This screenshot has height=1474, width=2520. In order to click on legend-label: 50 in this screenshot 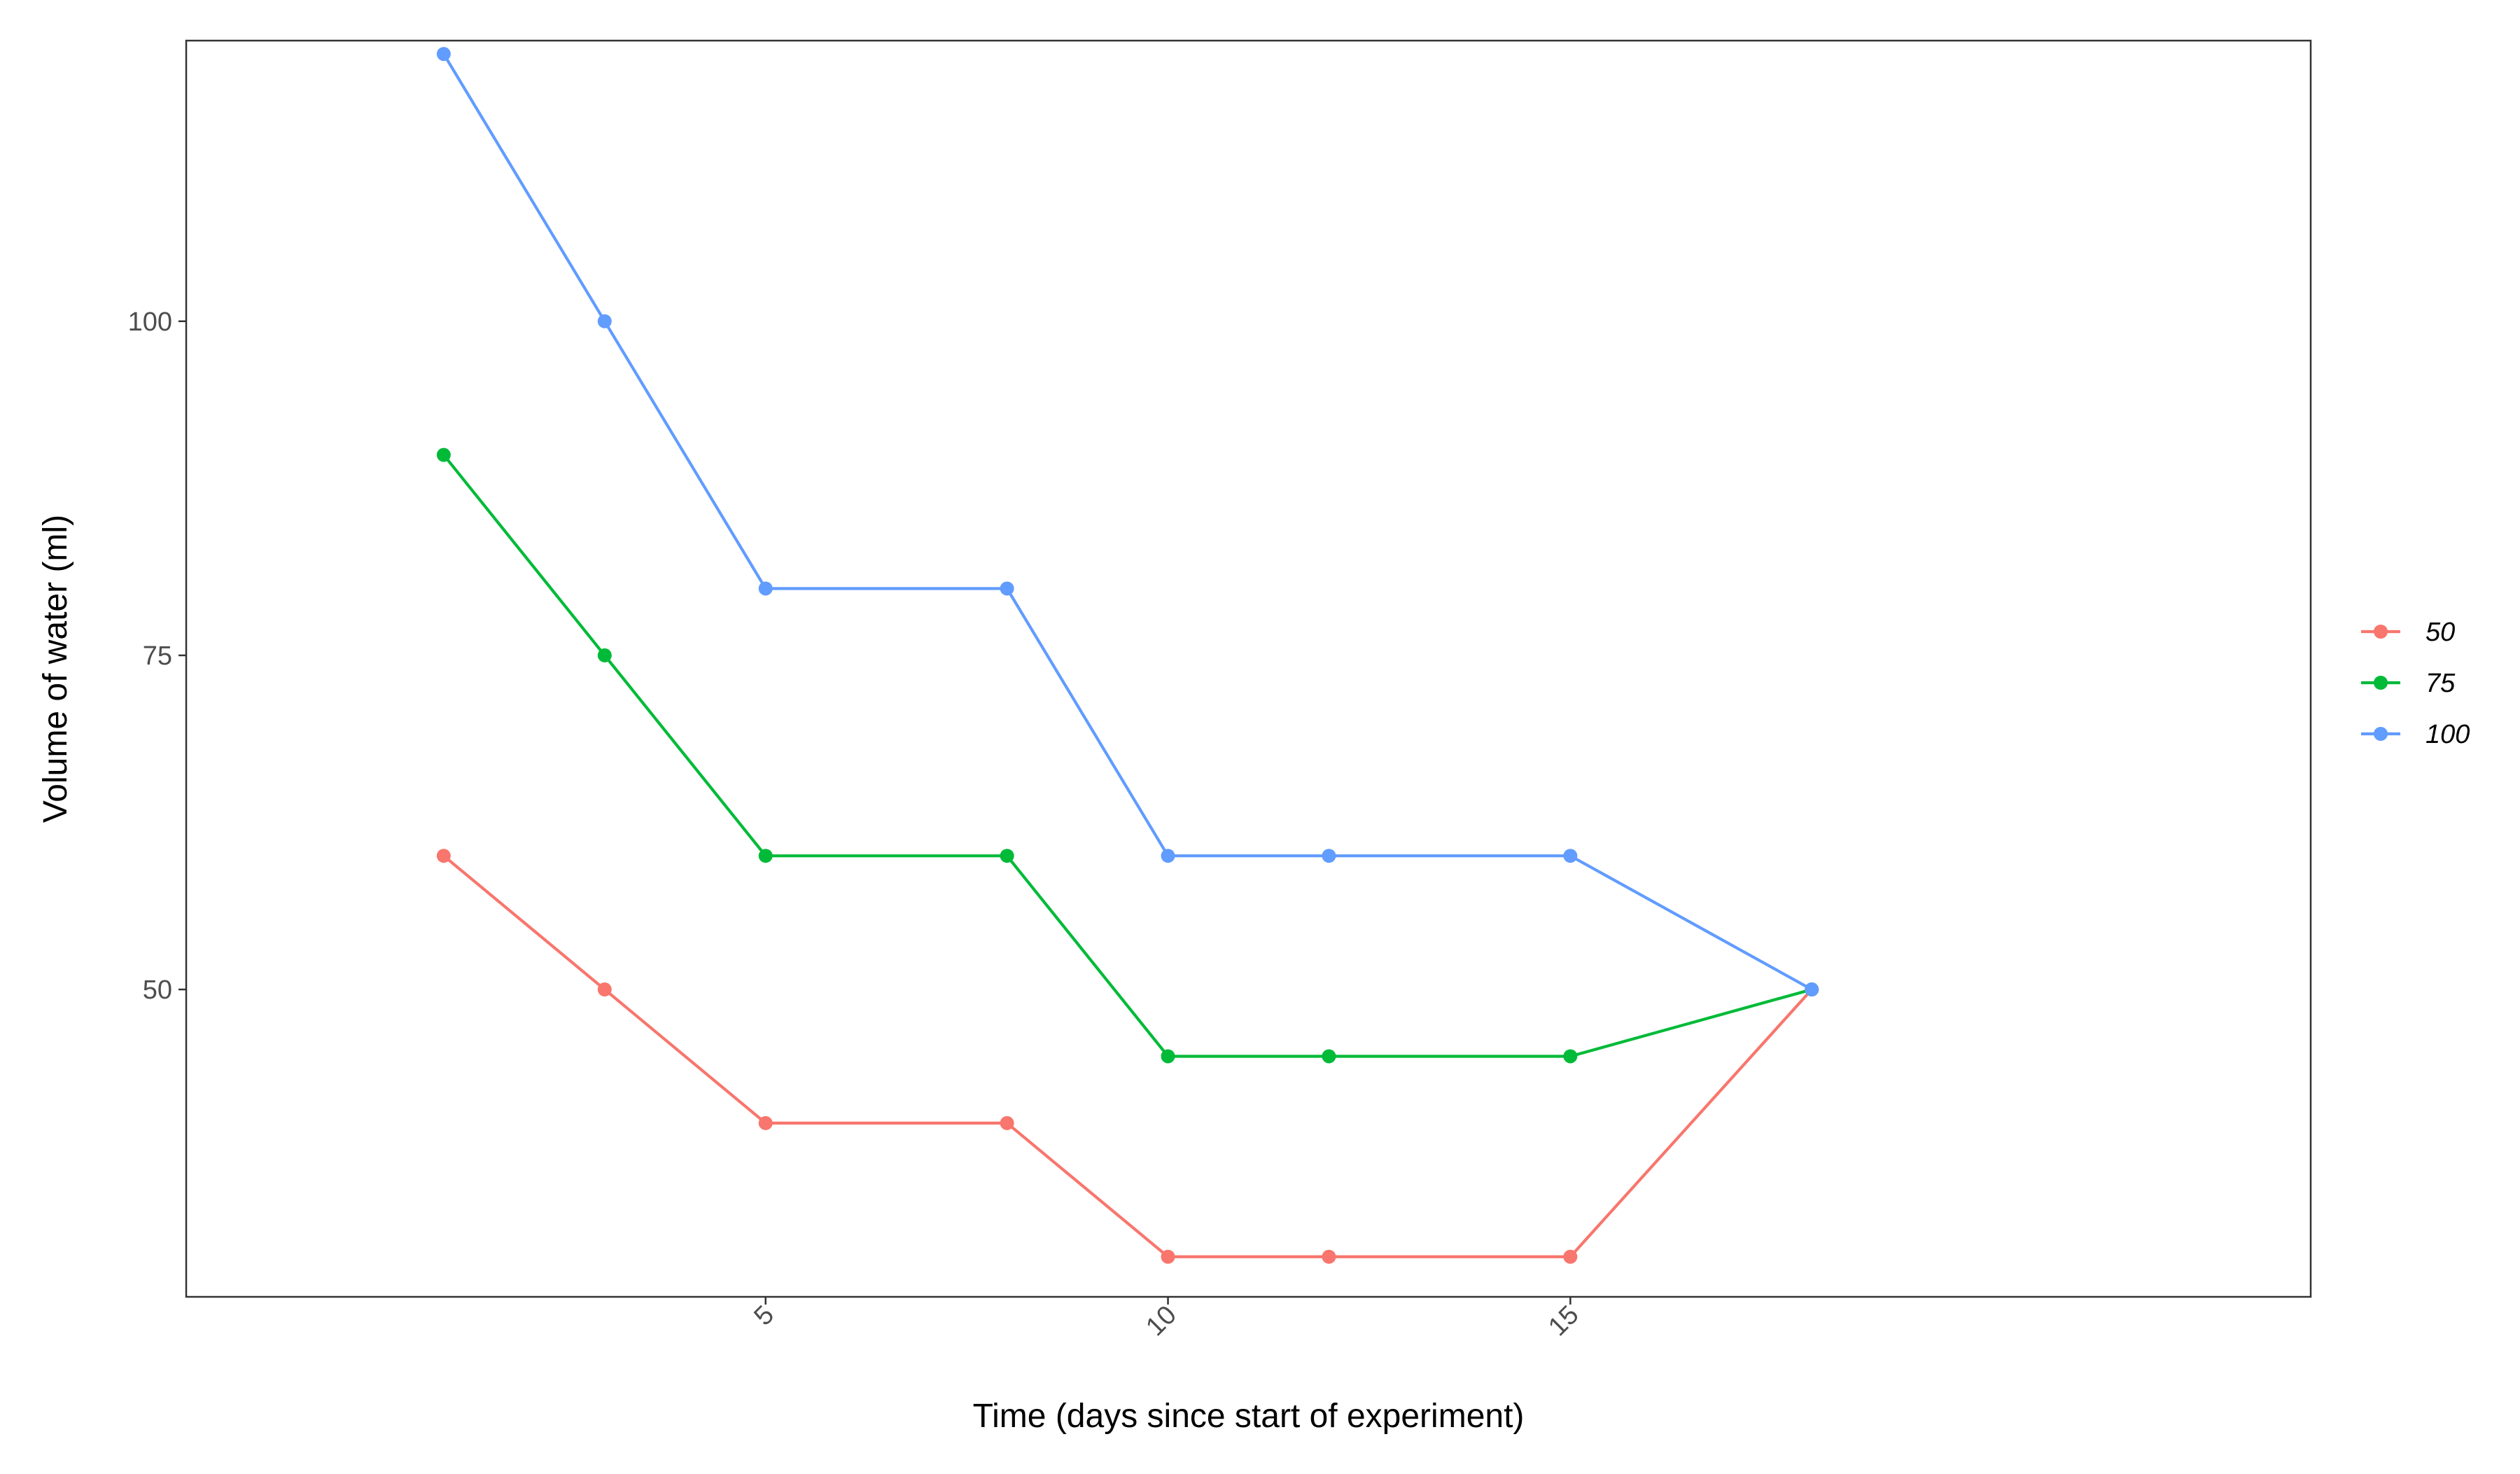, I will do `click(2440, 633)`.